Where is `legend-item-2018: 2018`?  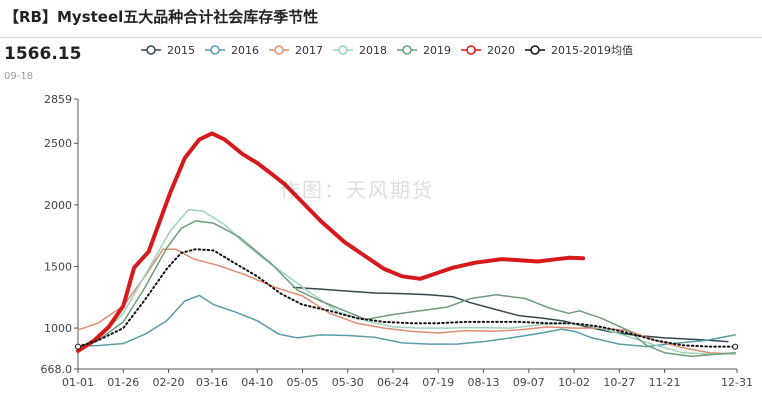 legend-item-2018: 2018 is located at coordinates (359, 50).